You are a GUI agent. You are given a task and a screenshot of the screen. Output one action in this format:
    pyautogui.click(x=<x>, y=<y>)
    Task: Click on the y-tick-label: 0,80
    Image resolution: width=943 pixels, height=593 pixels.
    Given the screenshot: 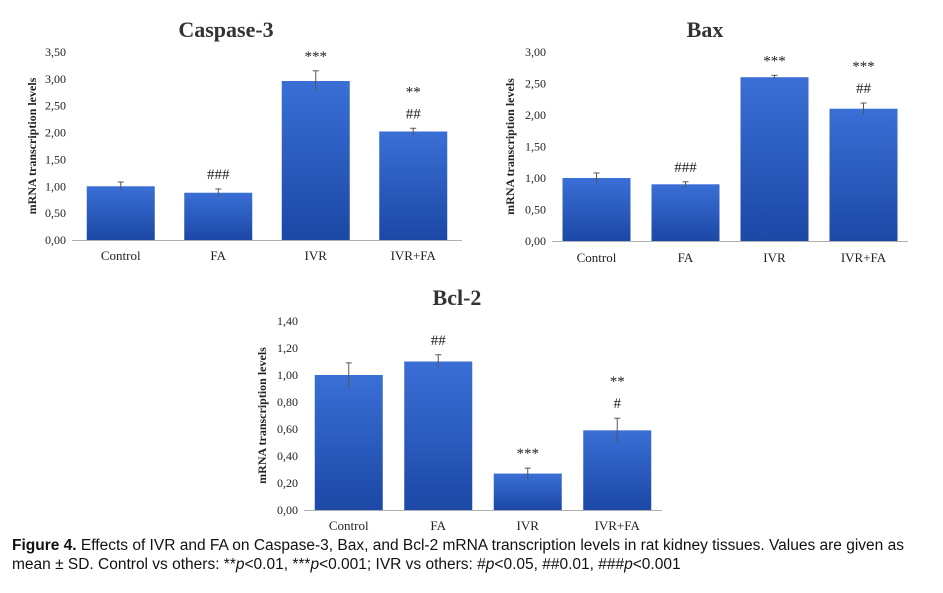 What is the action you would take?
    pyautogui.click(x=287, y=402)
    